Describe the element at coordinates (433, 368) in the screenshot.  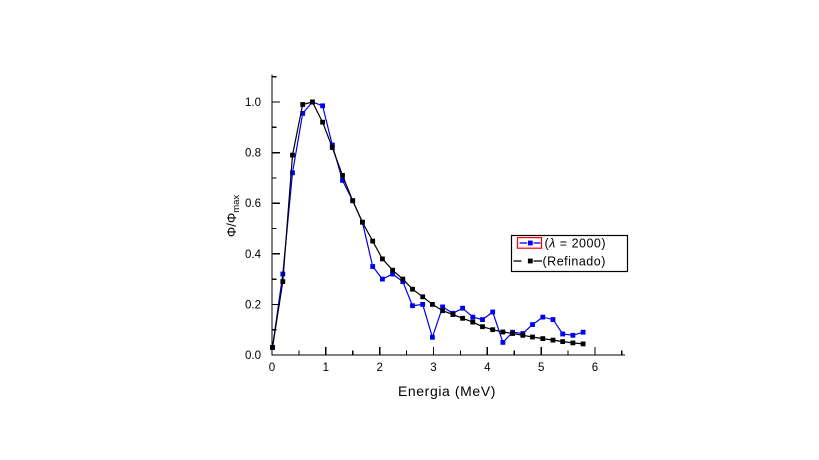
I see `x-tick-label: 3` at that location.